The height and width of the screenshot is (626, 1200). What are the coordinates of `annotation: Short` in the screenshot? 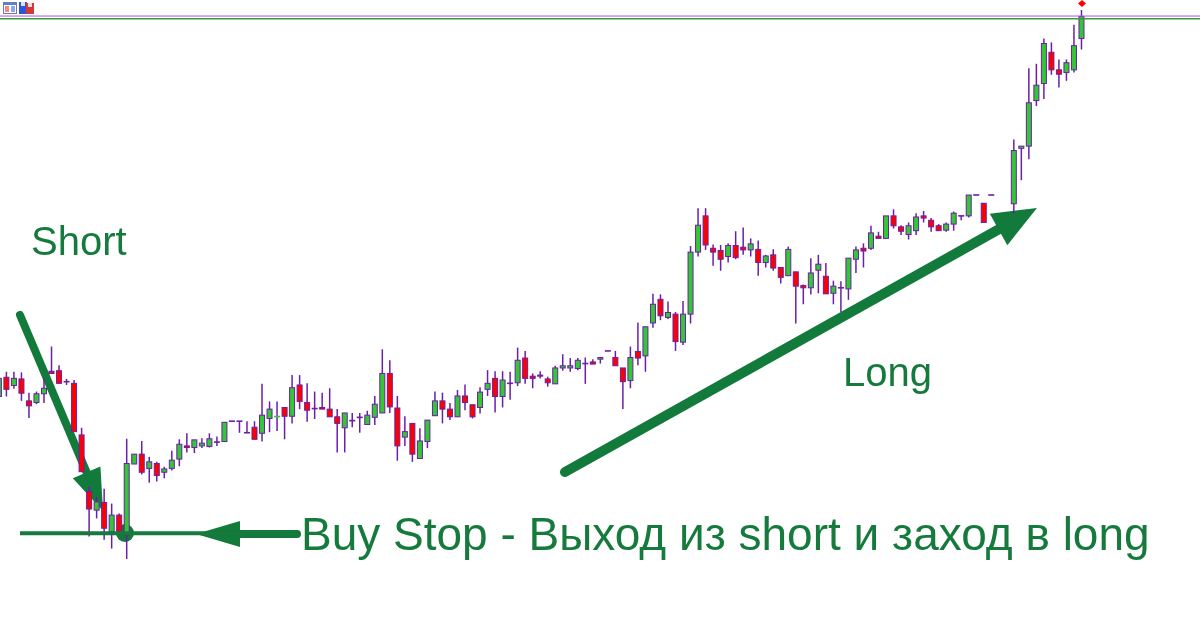 It's located at (79, 241).